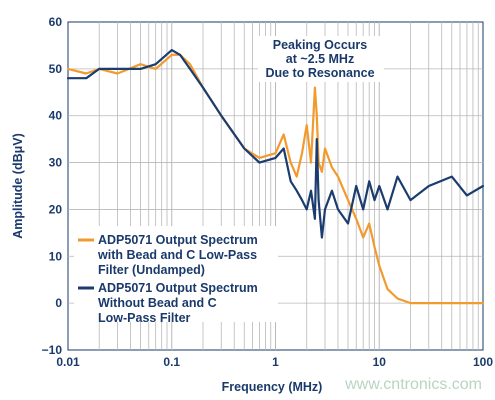 This screenshot has width=495, height=400. What do you see at coordinates (157, 303) in the screenshot?
I see `legend-series-2-line-2: Without Bead and C` at bounding box center [157, 303].